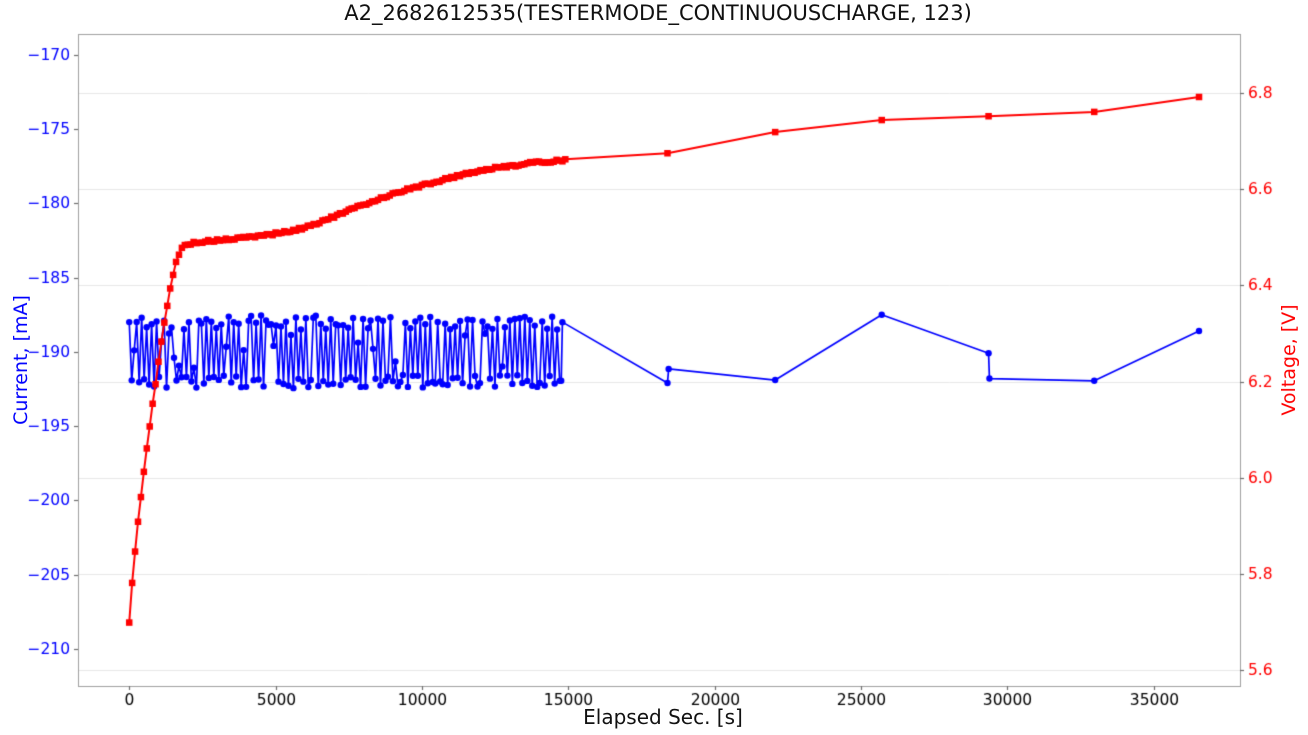 The width and height of the screenshot is (1308, 735). Describe the element at coordinates (1289, 360) in the screenshot. I see `right-y-axis-label: Voltage, [V]` at that location.